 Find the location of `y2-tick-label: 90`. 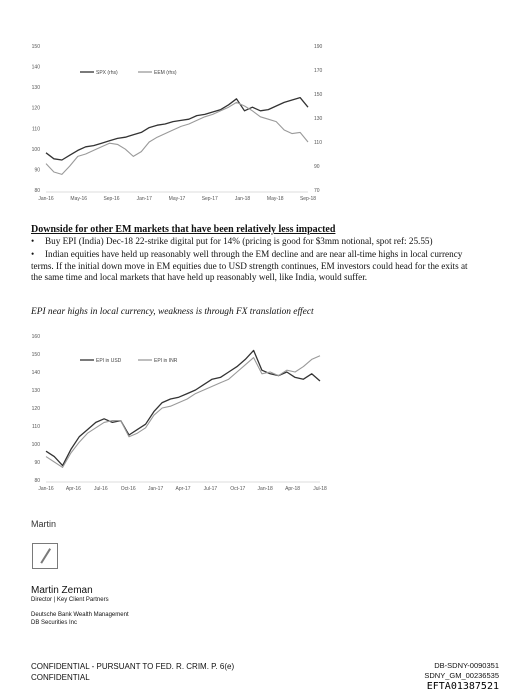

y2-tick-label: 90 is located at coordinates (317, 167).